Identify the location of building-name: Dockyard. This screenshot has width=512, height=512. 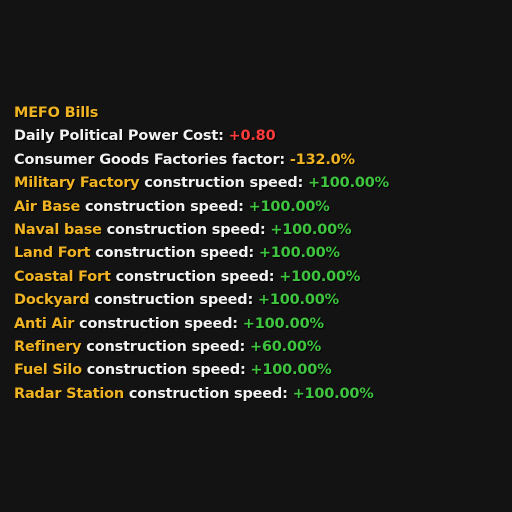
(52, 300).